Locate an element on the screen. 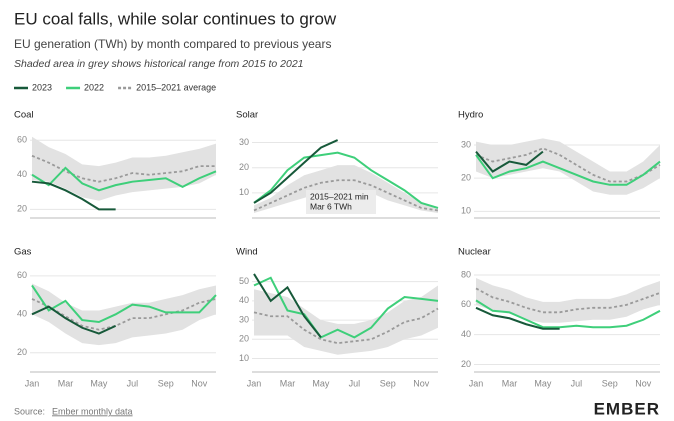  legend-label: 2022 is located at coordinates (94, 87).